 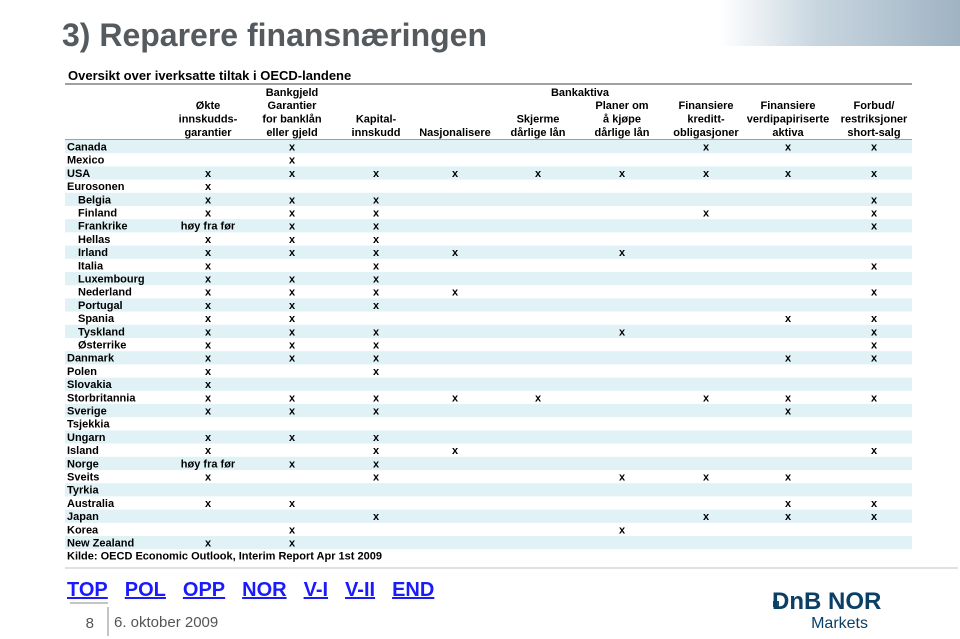 I want to click on country: Danmark, so click(x=91, y=359).